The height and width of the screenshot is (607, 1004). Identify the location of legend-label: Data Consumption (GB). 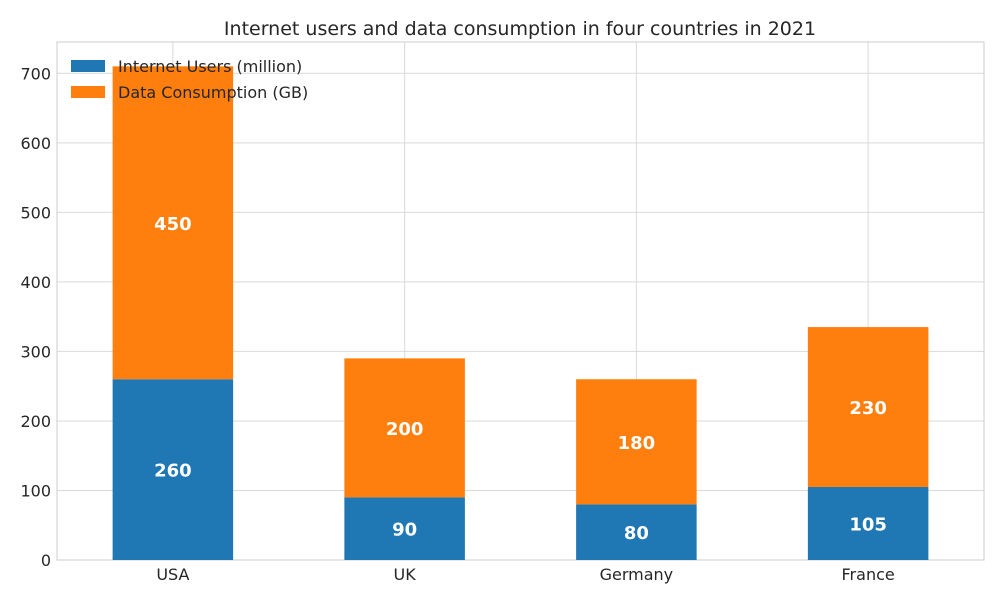
(213, 92).